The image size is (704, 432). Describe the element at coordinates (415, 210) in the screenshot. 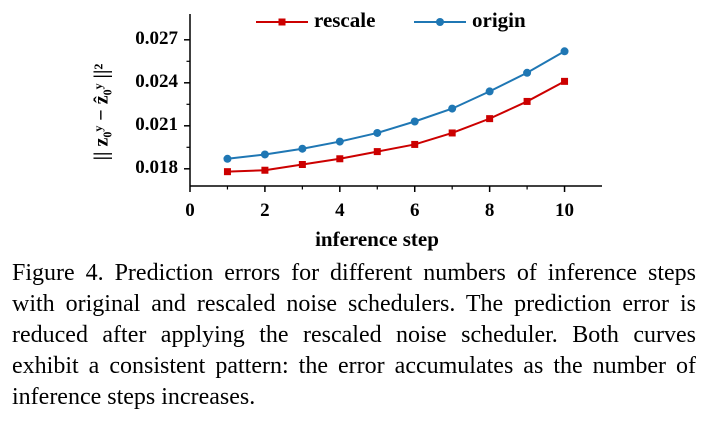

I see `x-tick-label: 6` at that location.